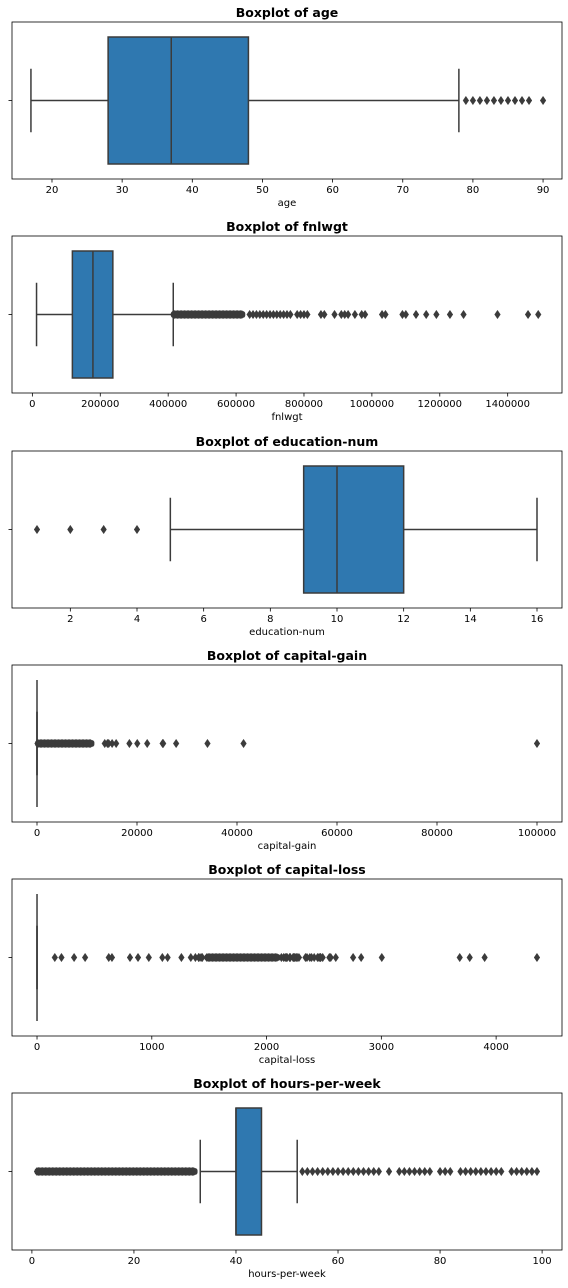 The height and width of the screenshot is (1288, 568). Describe the element at coordinates (287, 655) in the screenshot. I see `chart-title: Boxplot of capital-gain` at that location.